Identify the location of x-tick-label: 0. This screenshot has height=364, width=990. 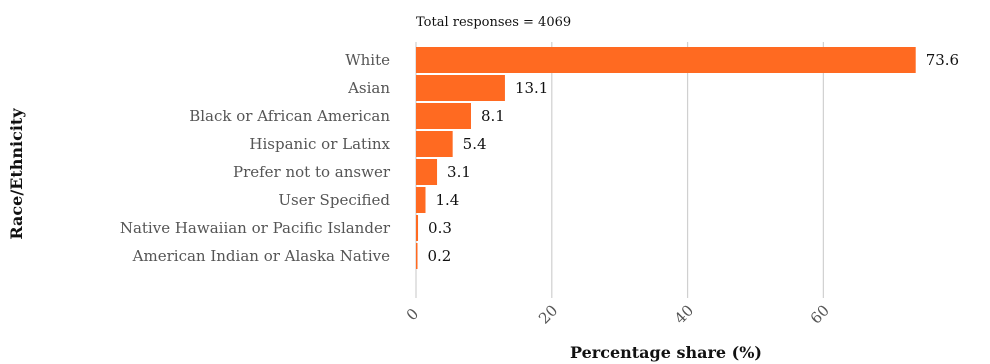
(412, 314).